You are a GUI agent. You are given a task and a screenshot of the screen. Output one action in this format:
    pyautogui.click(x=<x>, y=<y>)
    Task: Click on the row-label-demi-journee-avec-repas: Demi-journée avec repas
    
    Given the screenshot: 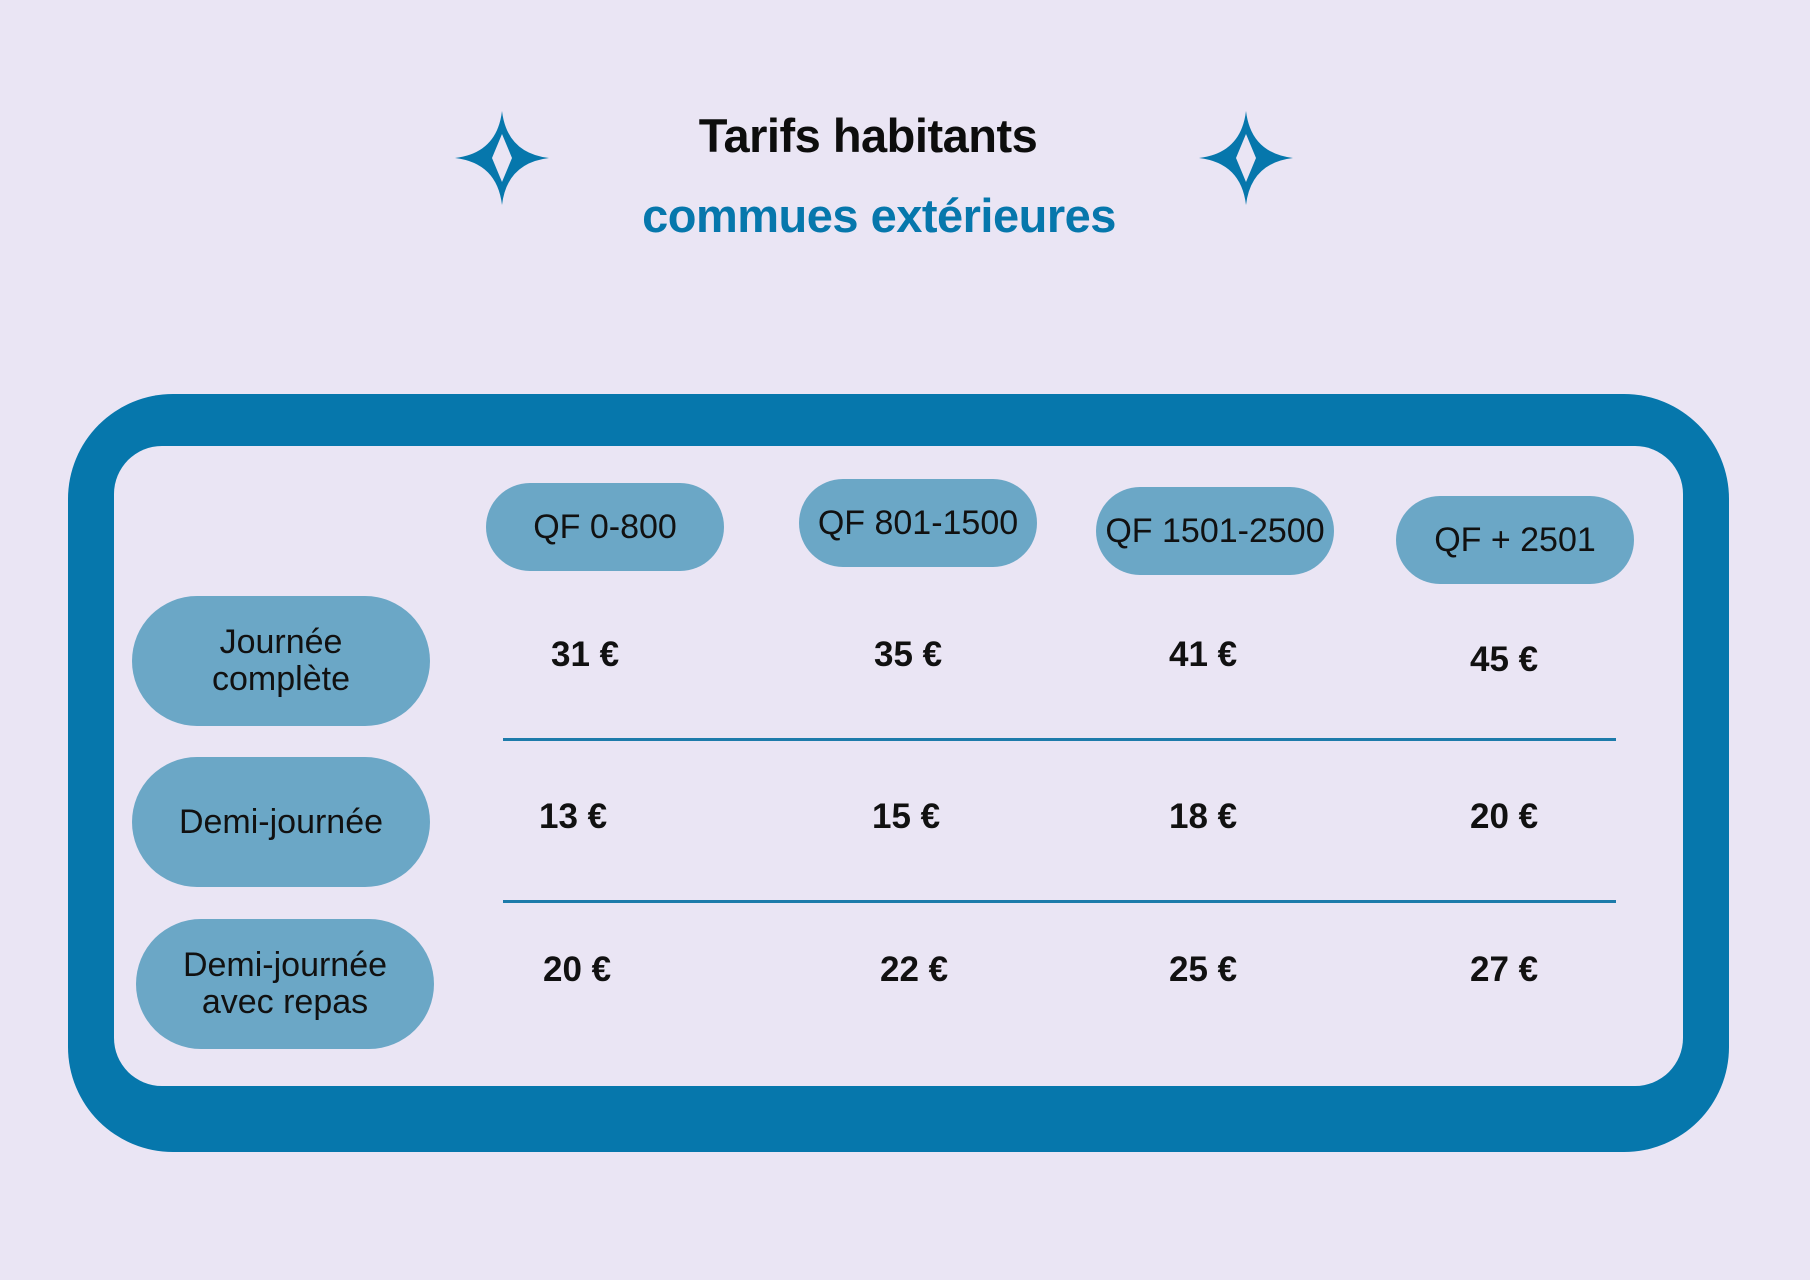 What is the action you would take?
    pyautogui.click(x=285, y=984)
    